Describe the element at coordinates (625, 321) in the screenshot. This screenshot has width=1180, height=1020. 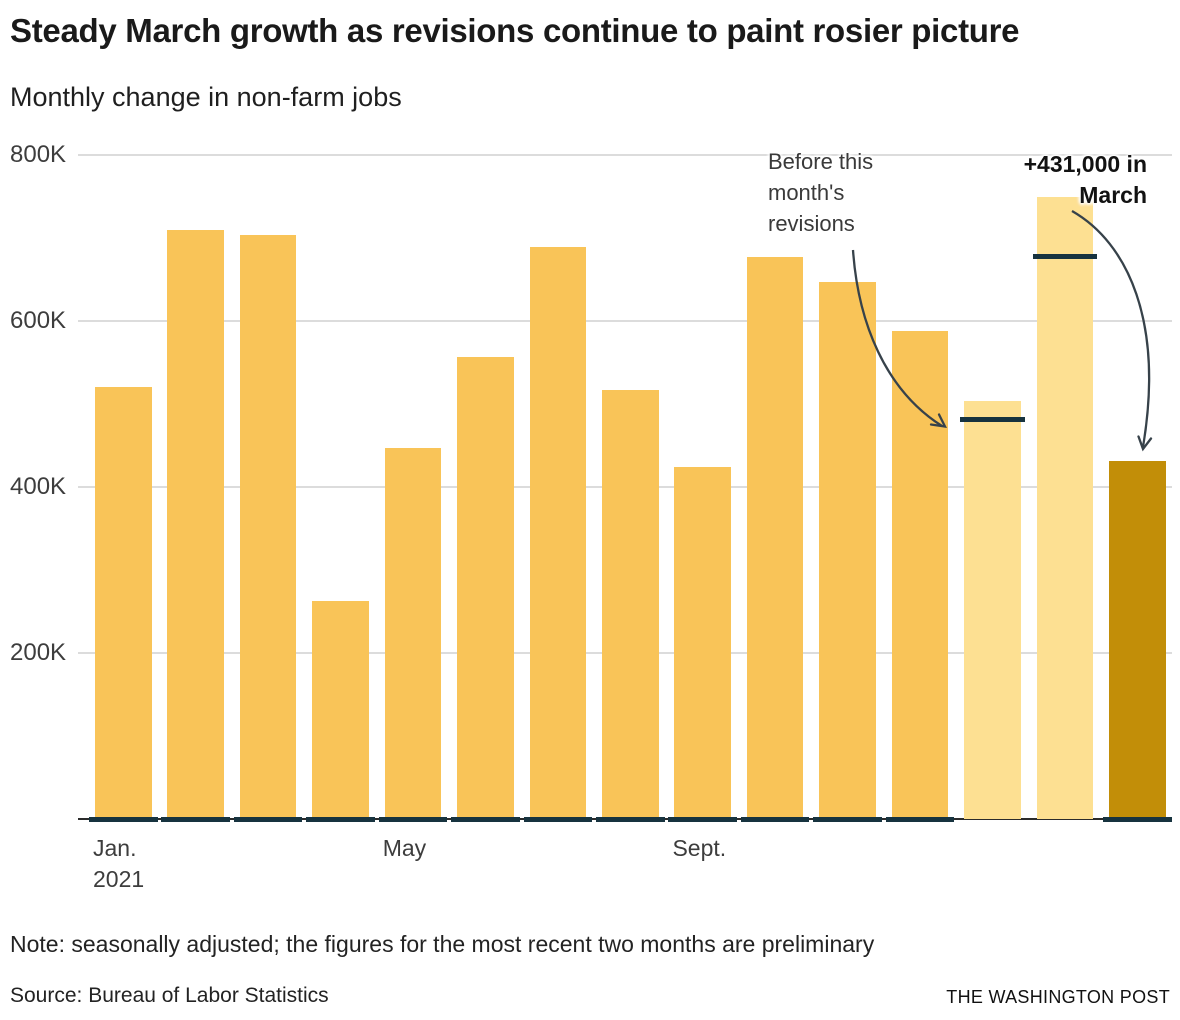
I see `gridline-600K` at that location.